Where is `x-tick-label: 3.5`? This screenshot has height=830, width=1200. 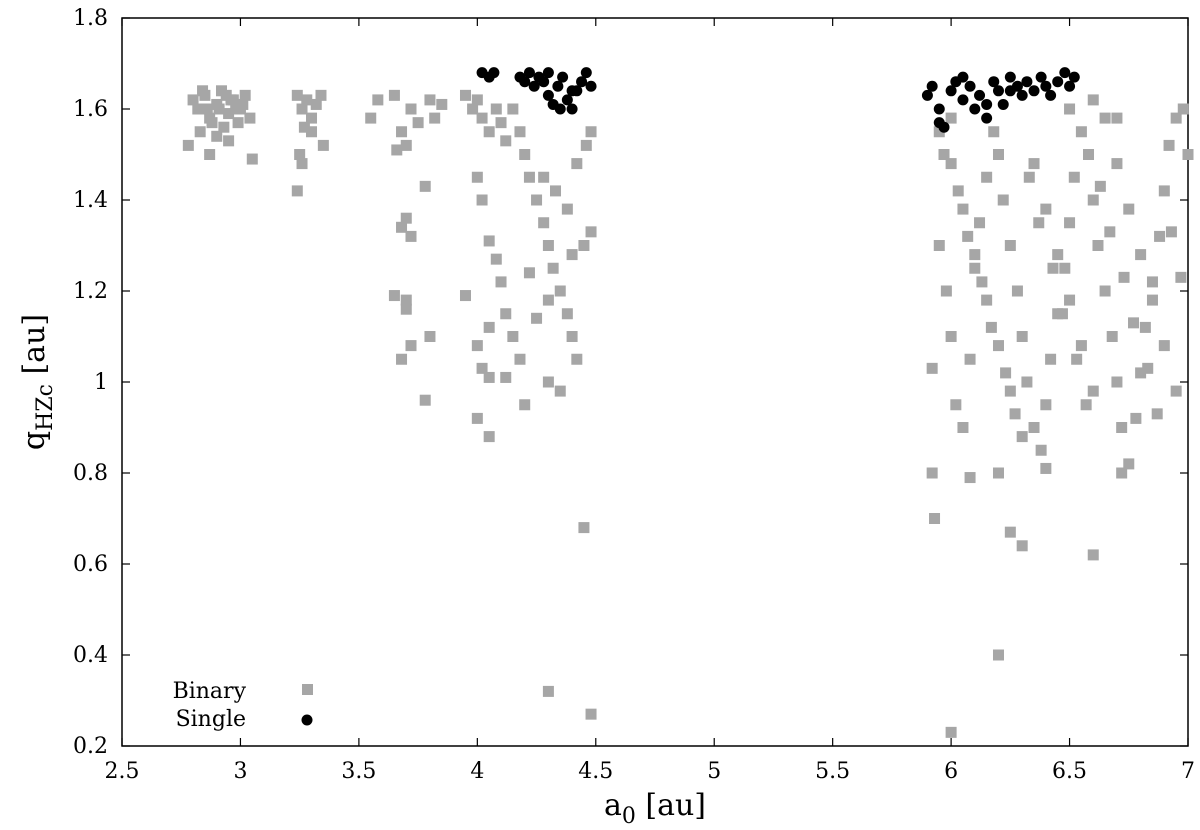 x-tick-label: 3.5 is located at coordinates (358, 771).